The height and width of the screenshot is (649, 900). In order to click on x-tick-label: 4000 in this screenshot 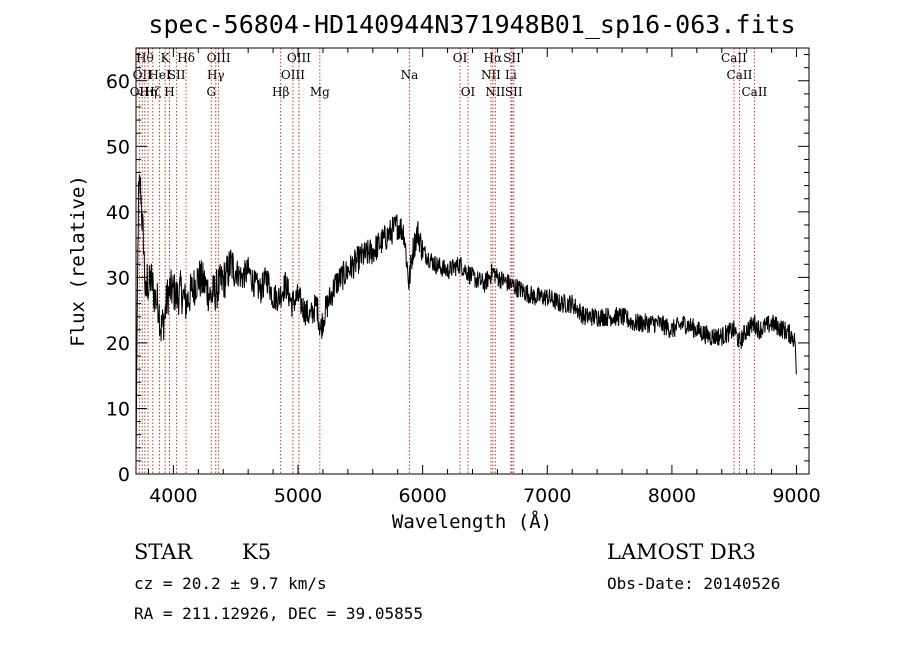, I will do `click(173, 496)`.